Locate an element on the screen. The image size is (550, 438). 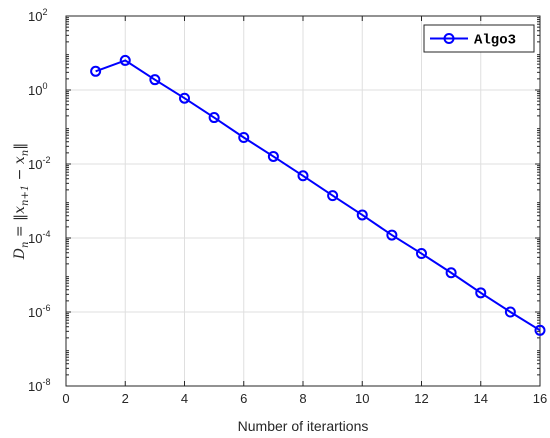
x-tick-label: 4 is located at coordinates (184, 398).